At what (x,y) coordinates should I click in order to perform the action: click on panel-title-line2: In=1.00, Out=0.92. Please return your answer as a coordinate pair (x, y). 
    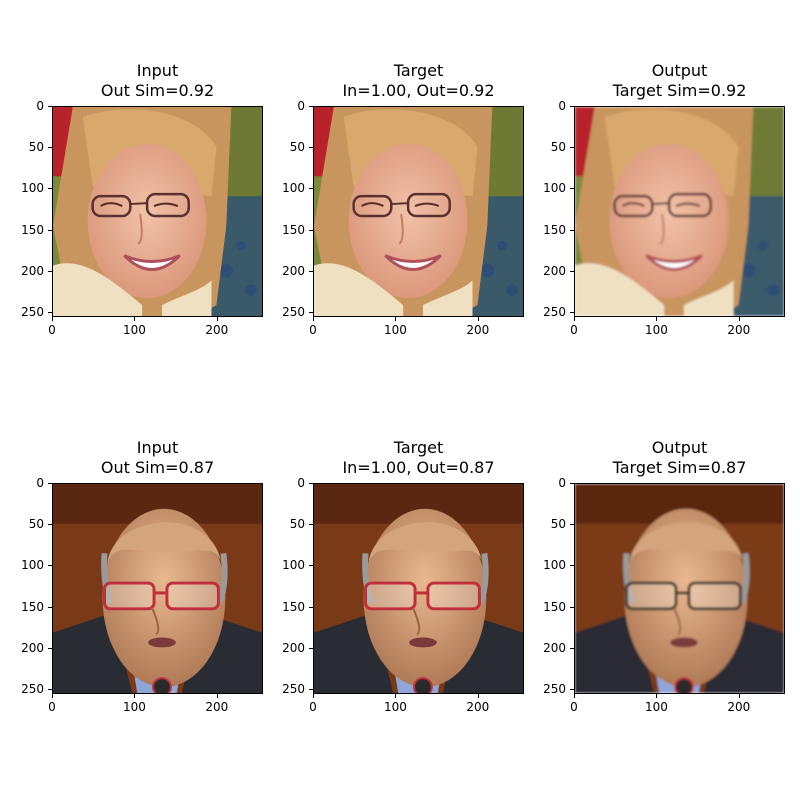
    Looking at the image, I should click on (418, 90).